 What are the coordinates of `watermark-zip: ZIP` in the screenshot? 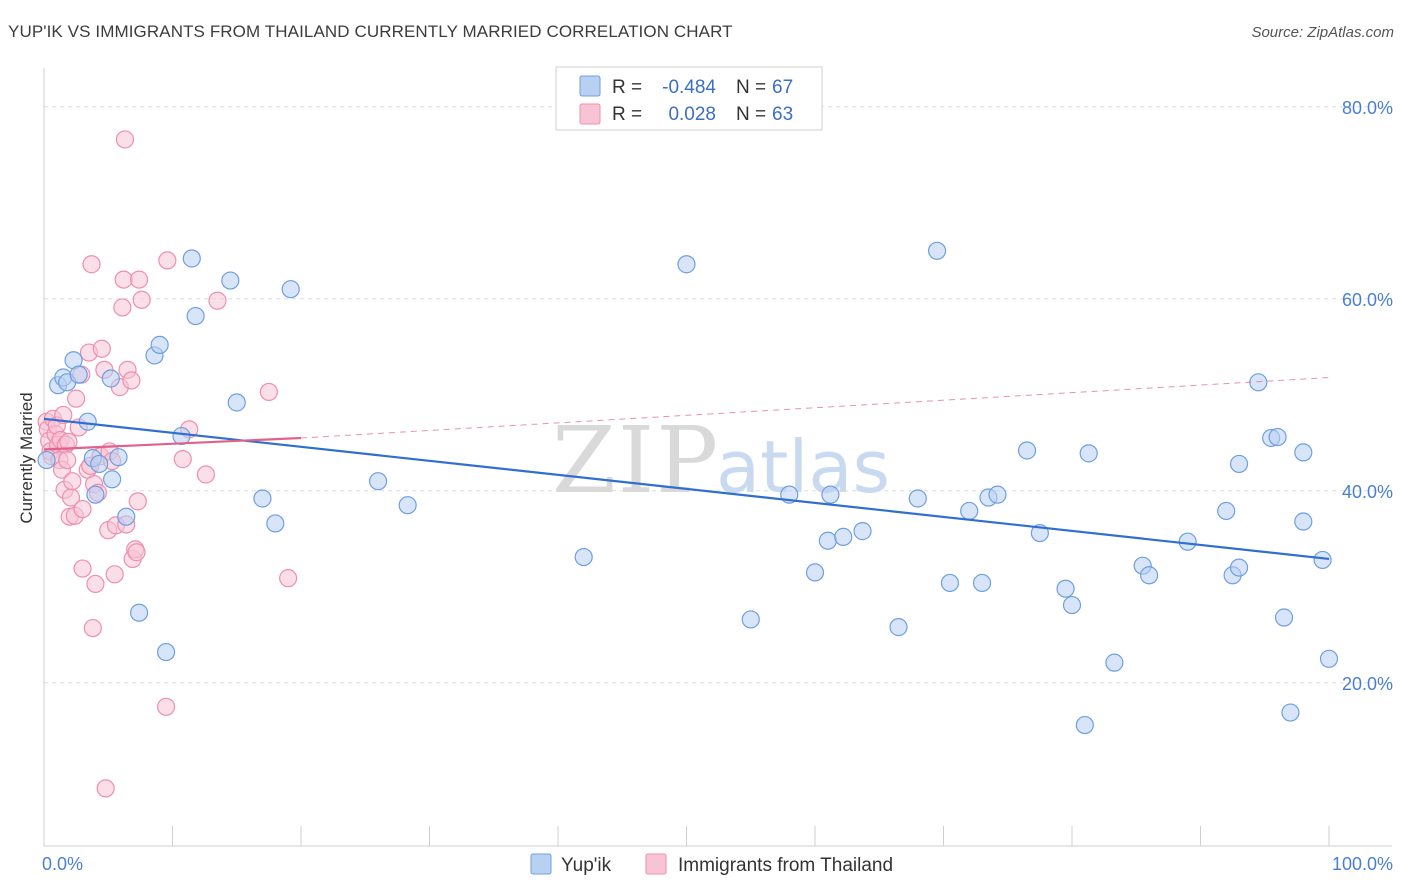 It's located at (636, 460).